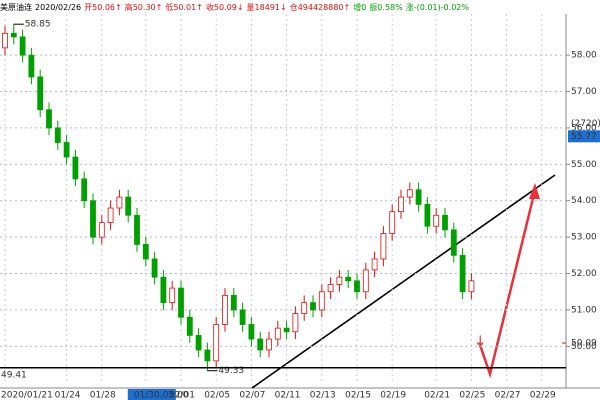 This screenshot has height=400, width=600. Describe the element at coordinates (437, 395) in the screenshot. I see `x-tick-label: 02/21` at that location.